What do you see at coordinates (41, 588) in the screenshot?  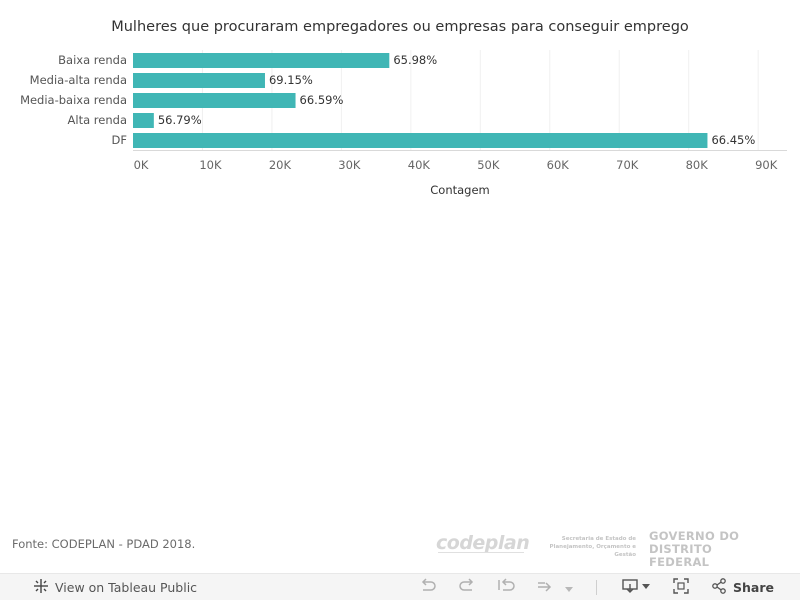 I see `tableau-icon` at bounding box center [41, 588].